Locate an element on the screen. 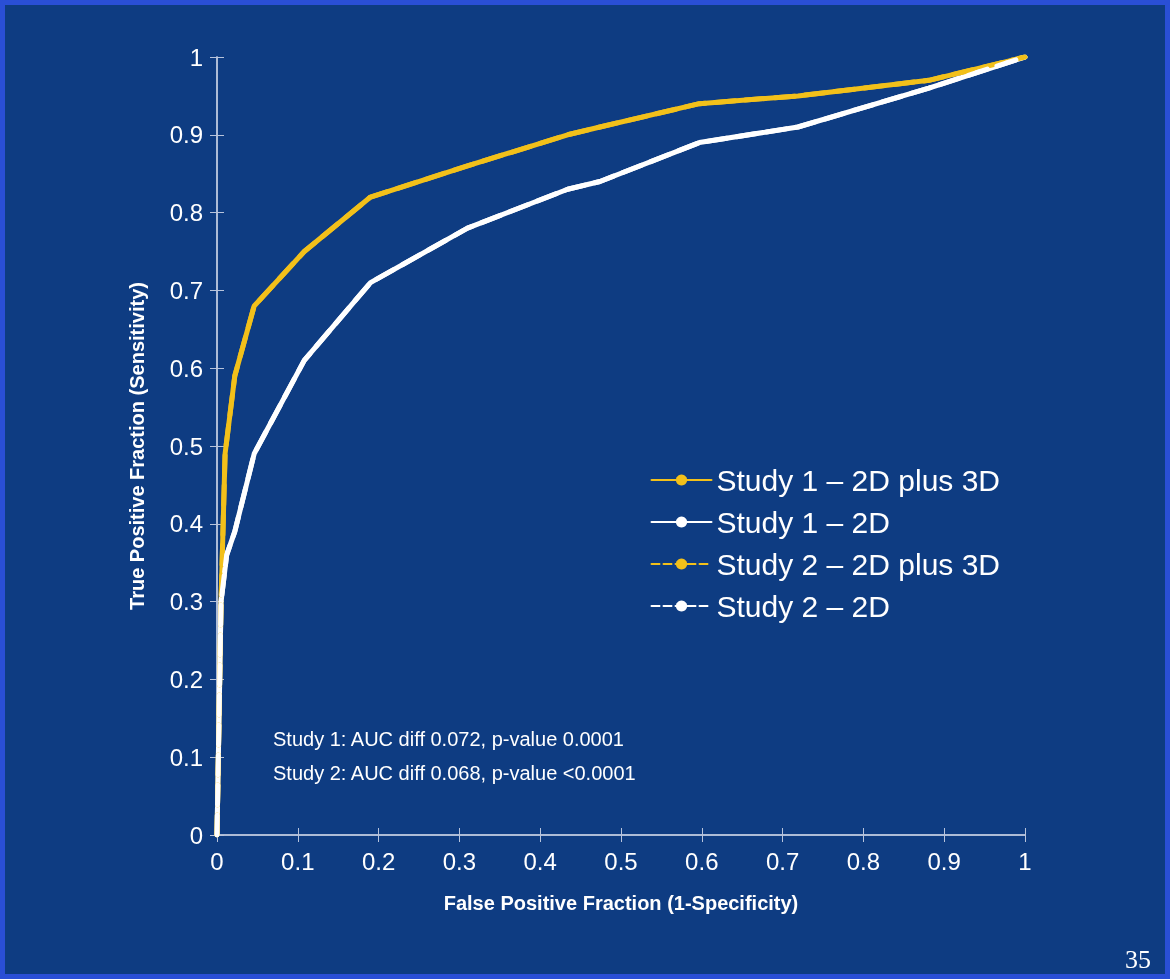 The width and height of the screenshot is (1170, 979). x-tick-label: 0.7 is located at coordinates (782, 861).